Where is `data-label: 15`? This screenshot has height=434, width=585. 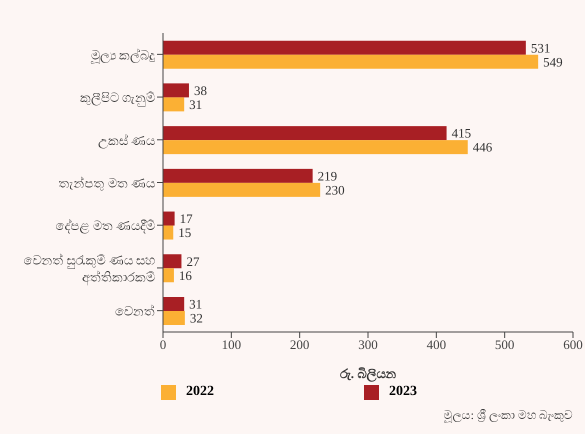 data-label: 15 is located at coordinates (185, 232).